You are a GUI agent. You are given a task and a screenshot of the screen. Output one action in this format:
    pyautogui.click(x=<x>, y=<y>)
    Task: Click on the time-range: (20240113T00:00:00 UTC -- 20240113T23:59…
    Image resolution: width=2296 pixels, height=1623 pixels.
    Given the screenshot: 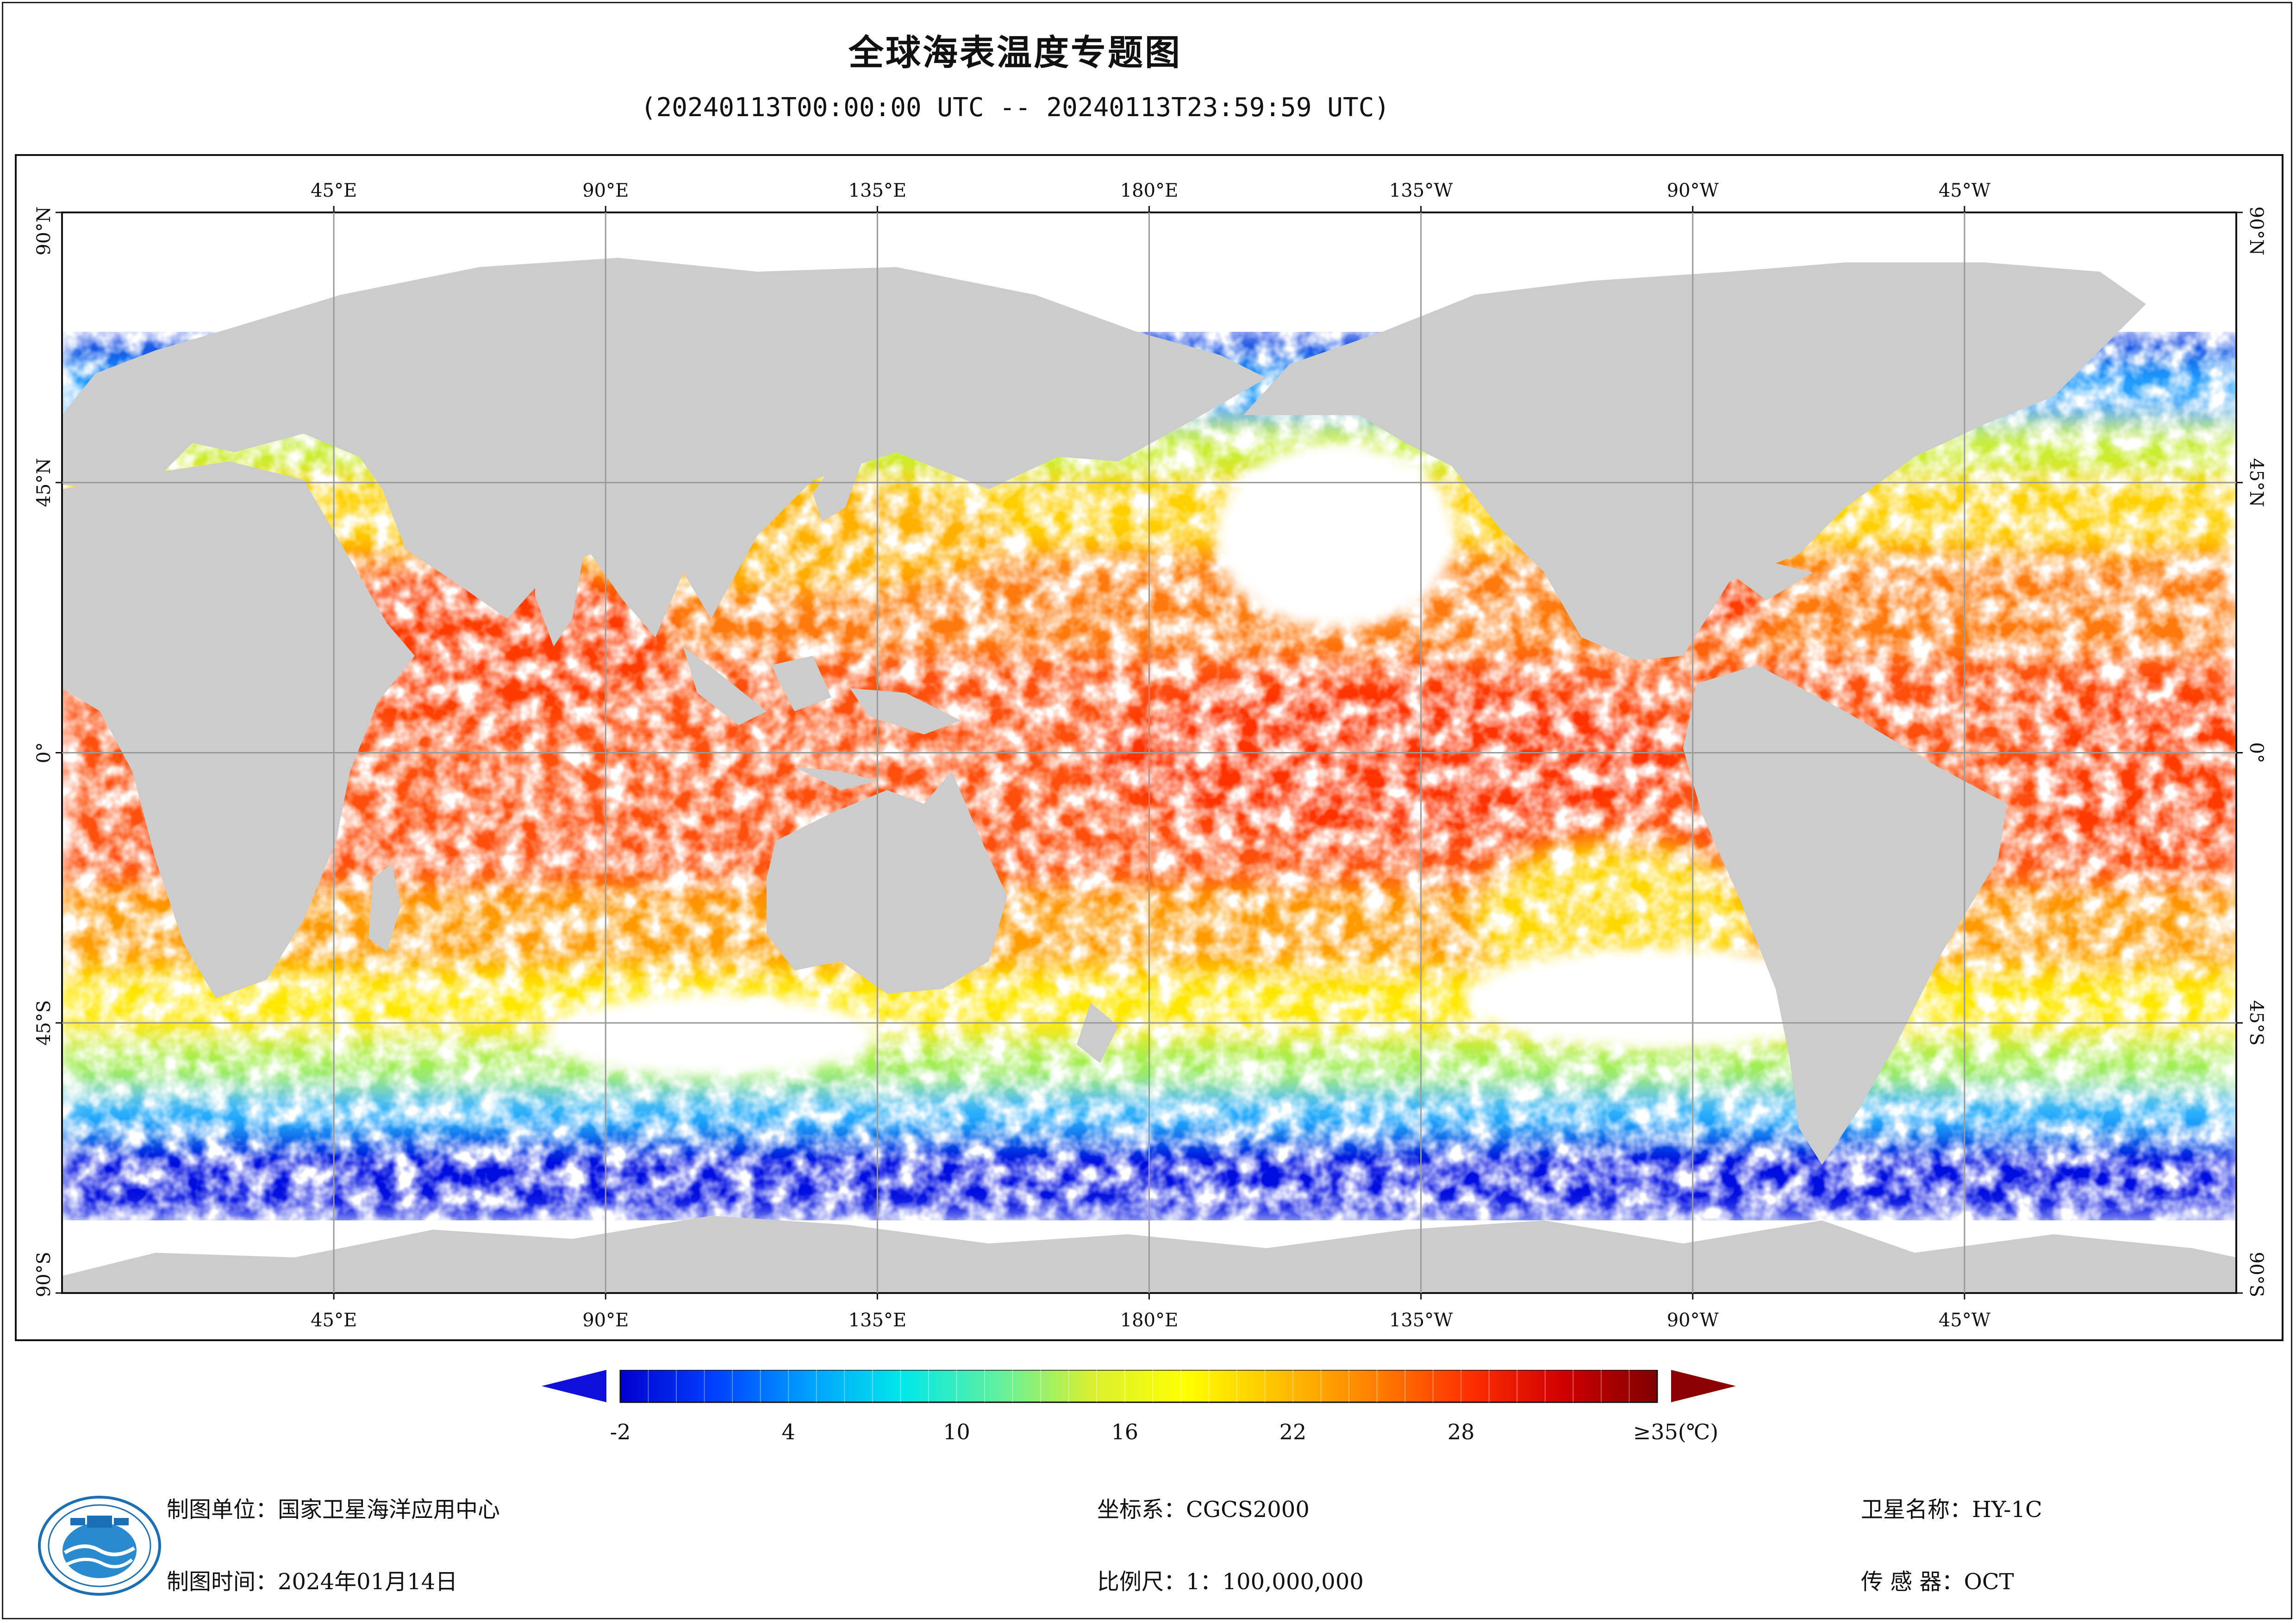 What is the action you would take?
    pyautogui.click(x=1015, y=108)
    